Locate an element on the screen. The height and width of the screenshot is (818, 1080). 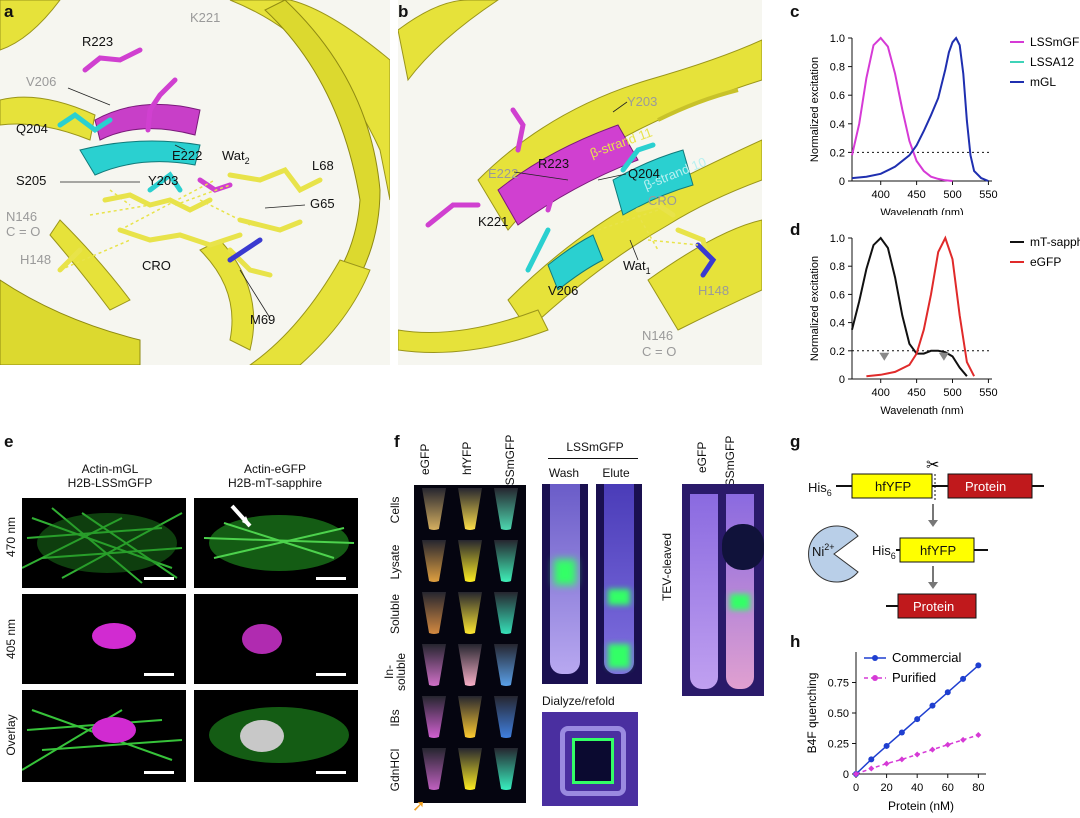
e-col2-line1: Actin-eGFP is located at coordinates (274, 469).